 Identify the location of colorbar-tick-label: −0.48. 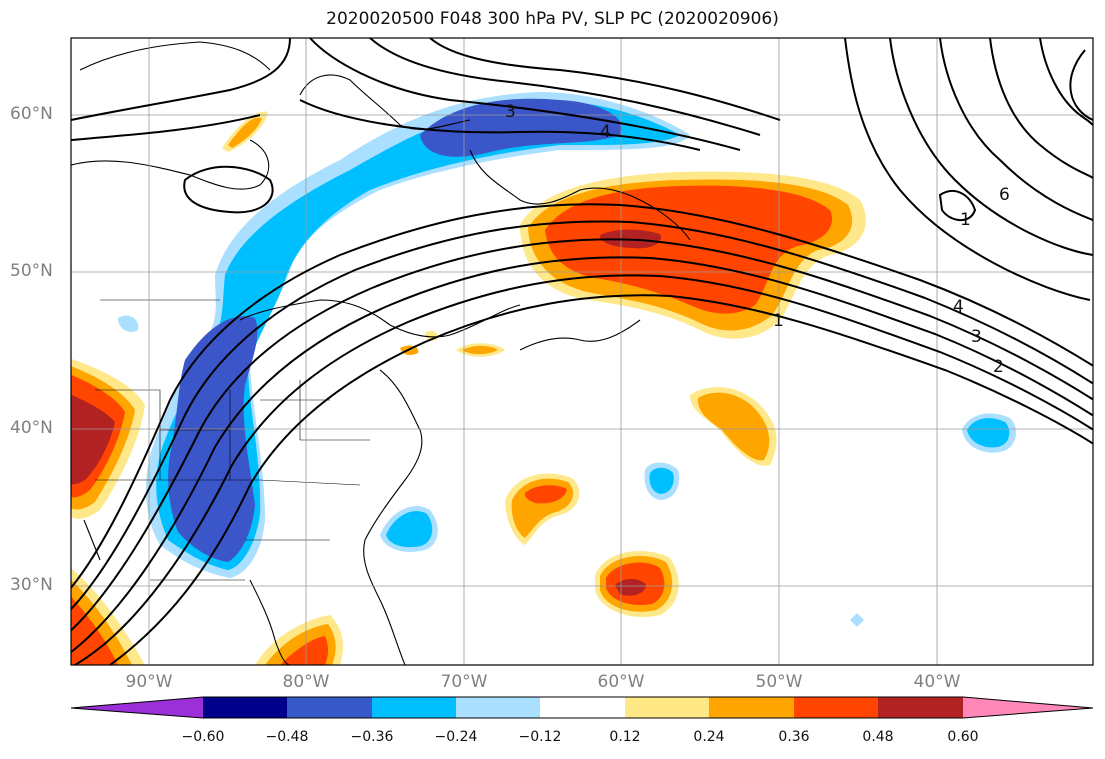
(287, 737).